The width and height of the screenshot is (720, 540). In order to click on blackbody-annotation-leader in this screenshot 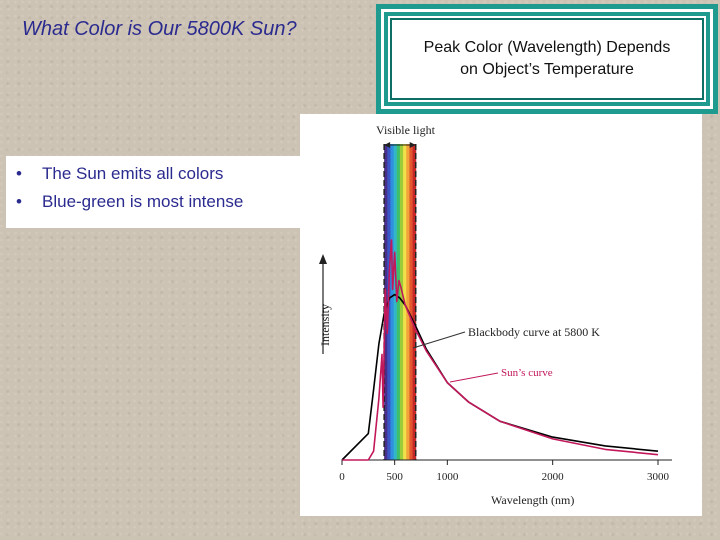, I will do `click(439, 340)`.